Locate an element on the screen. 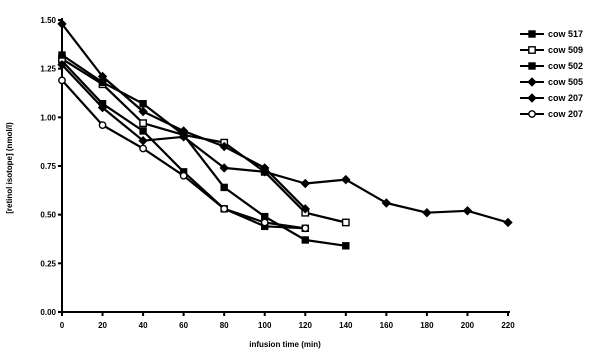  y-tick-label: 1.00 is located at coordinates (48, 117).